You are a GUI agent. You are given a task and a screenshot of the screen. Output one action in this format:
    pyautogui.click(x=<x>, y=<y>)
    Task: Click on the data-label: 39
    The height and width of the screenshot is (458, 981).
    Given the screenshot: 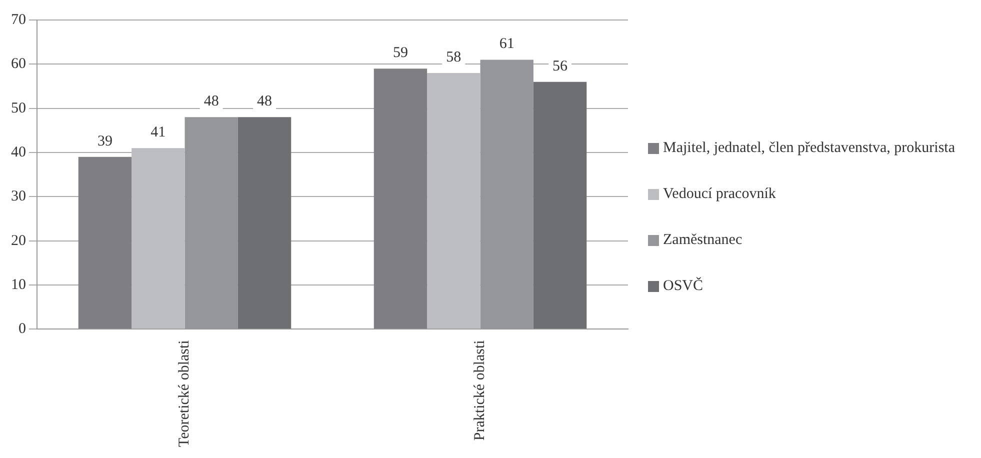 What is the action you would take?
    pyautogui.click(x=104, y=141)
    